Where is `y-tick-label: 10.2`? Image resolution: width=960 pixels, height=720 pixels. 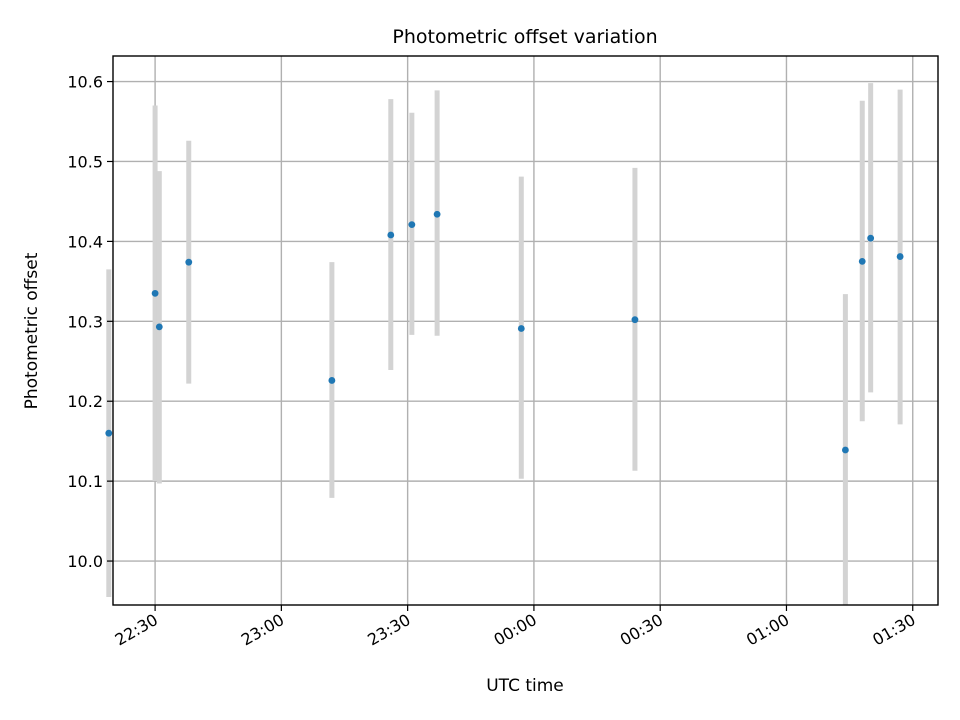 y-tick-label: 10.2 is located at coordinates (85, 401).